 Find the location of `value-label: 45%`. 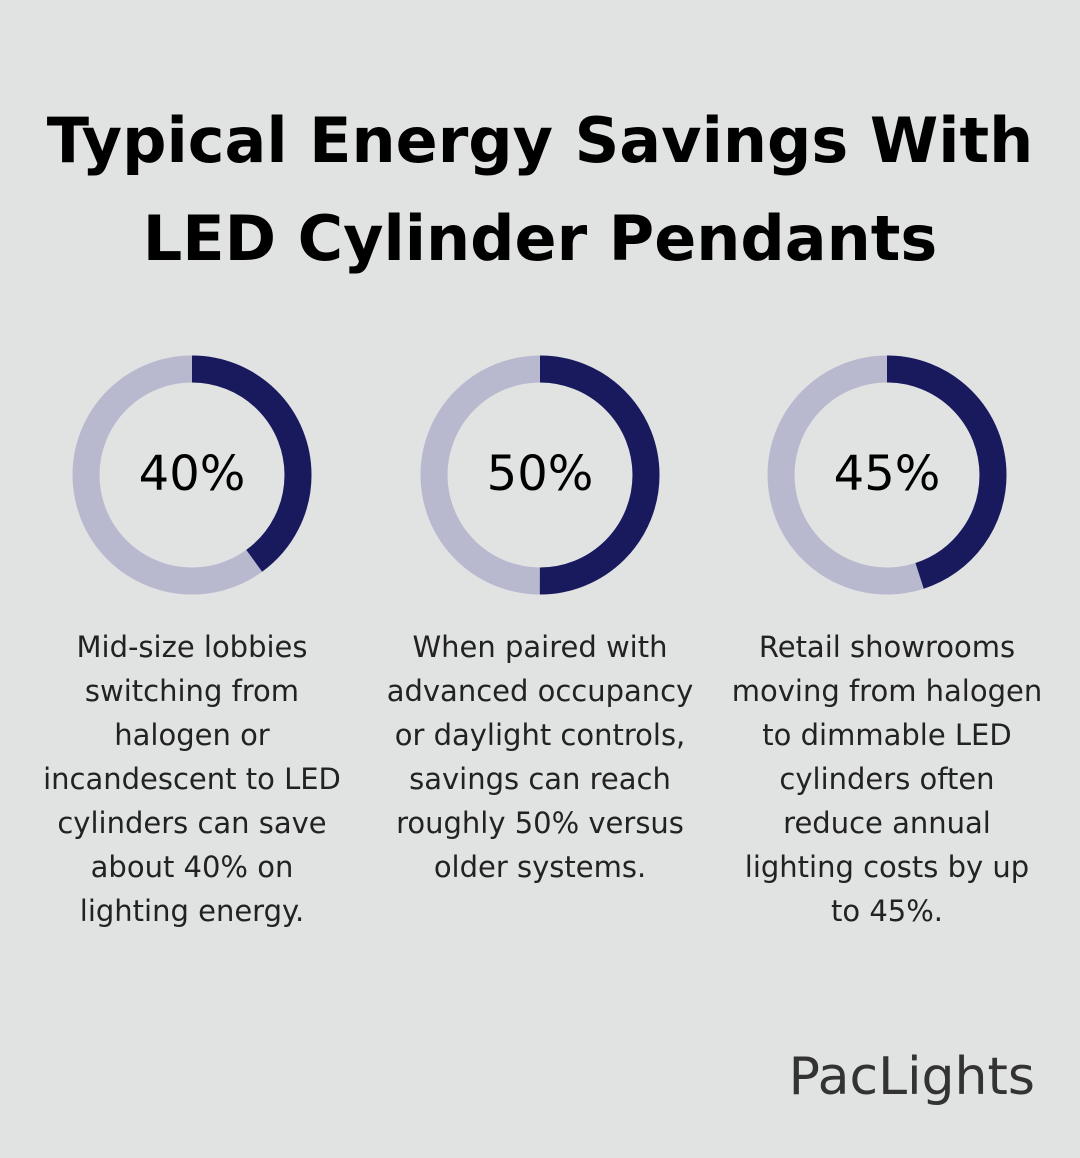

value-label: 45% is located at coordinates (887, 474).